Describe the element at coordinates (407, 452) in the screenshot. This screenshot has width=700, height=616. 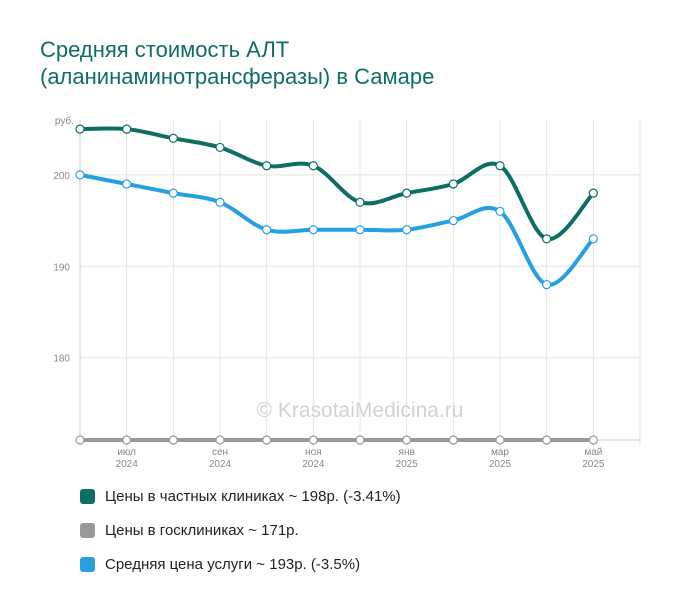
I see `x-tick-month: янв` at that location.